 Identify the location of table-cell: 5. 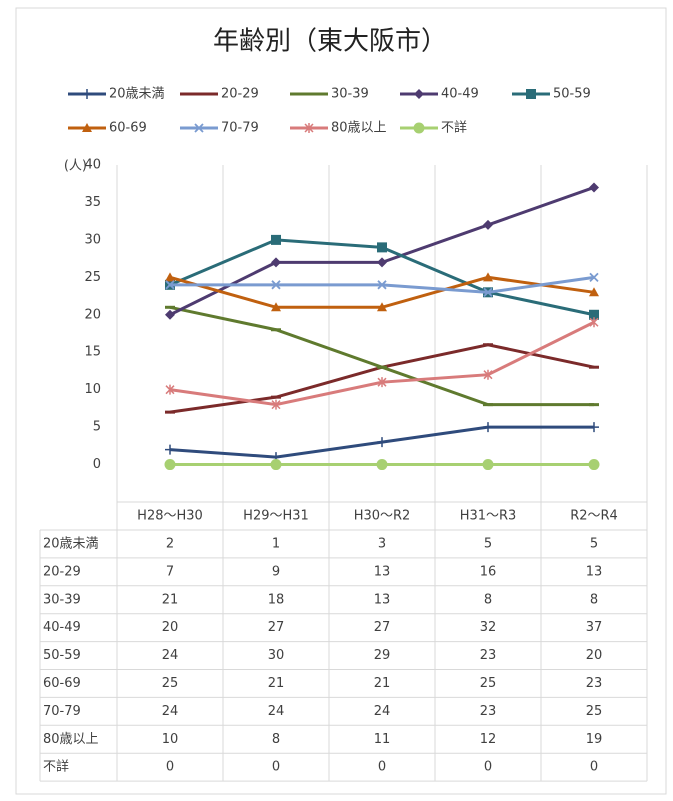
(488, 543).